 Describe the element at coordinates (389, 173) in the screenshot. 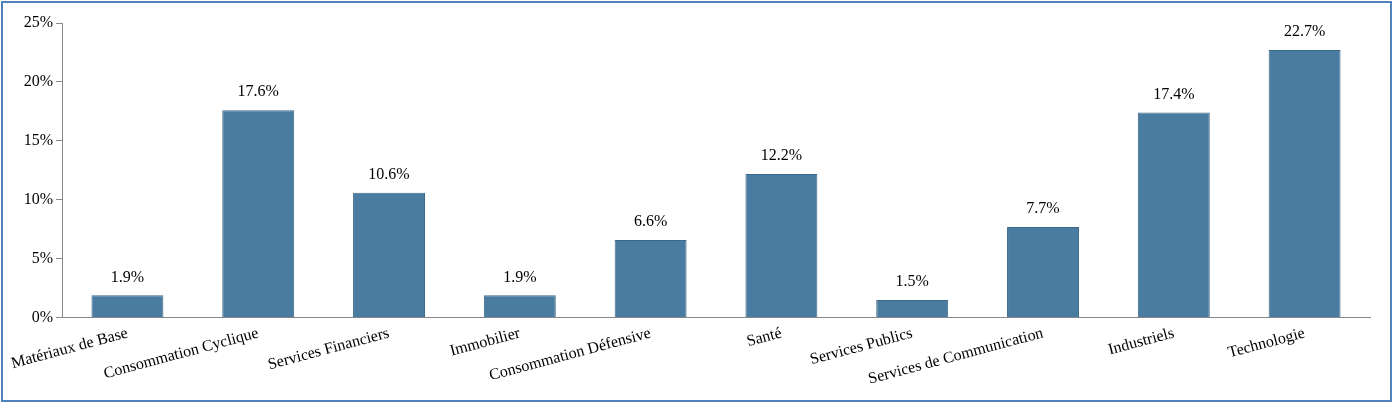

I see `data-label: 10.6%` at that location.